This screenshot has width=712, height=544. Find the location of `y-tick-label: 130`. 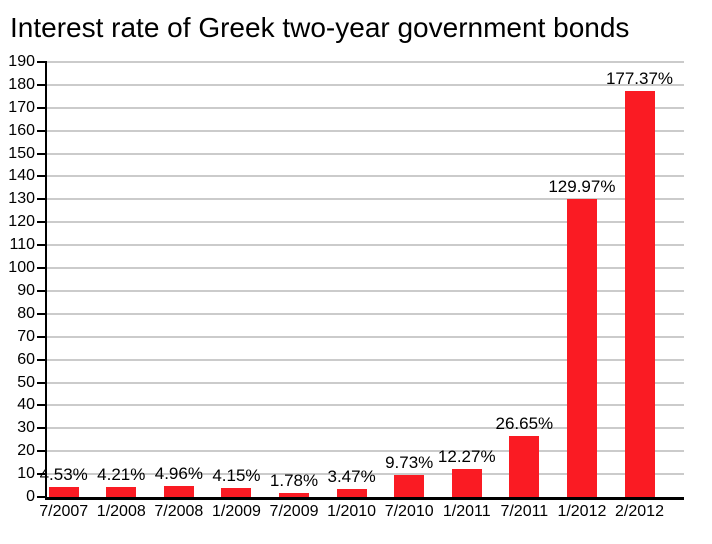

y-tick-label: 130 is located at coordinates (21, 199).